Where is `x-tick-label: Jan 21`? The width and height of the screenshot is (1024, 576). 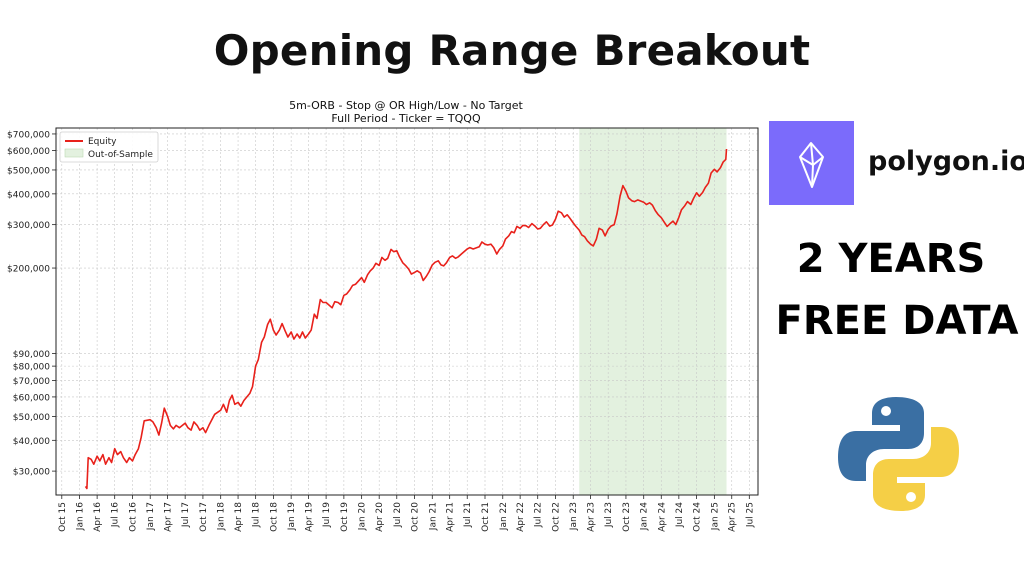
x-tick-label: Jan 21 is located at coordinates (433, 516).